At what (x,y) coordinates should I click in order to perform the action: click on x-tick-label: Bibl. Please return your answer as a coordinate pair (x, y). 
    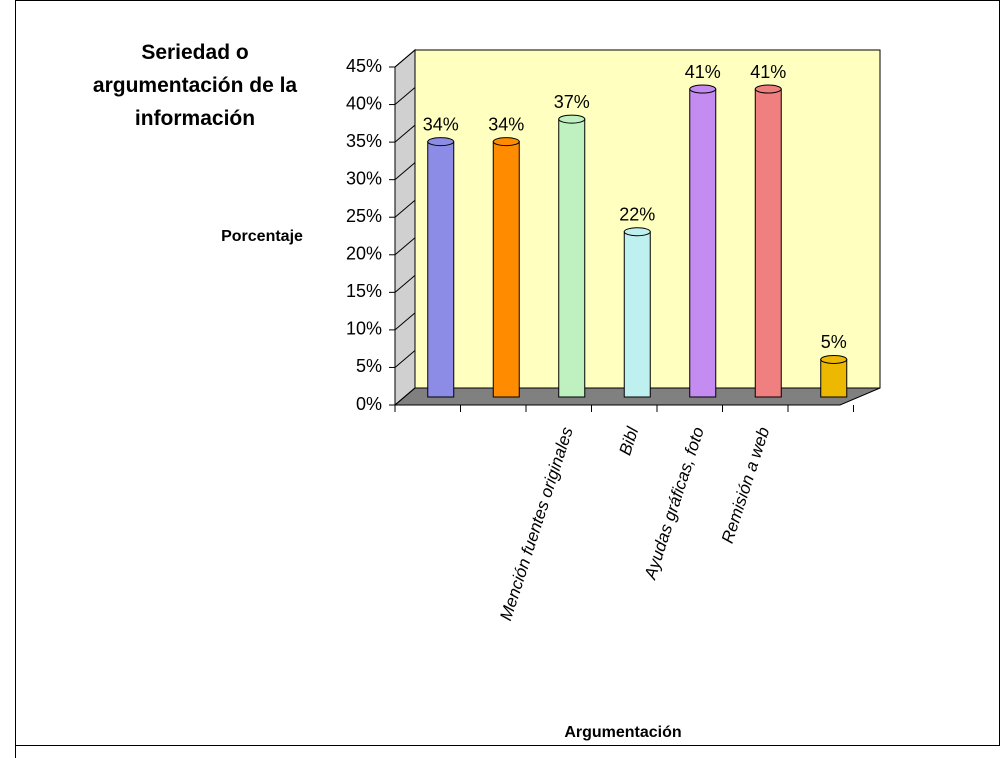
    Looking at the image, I should click on (628, 441).